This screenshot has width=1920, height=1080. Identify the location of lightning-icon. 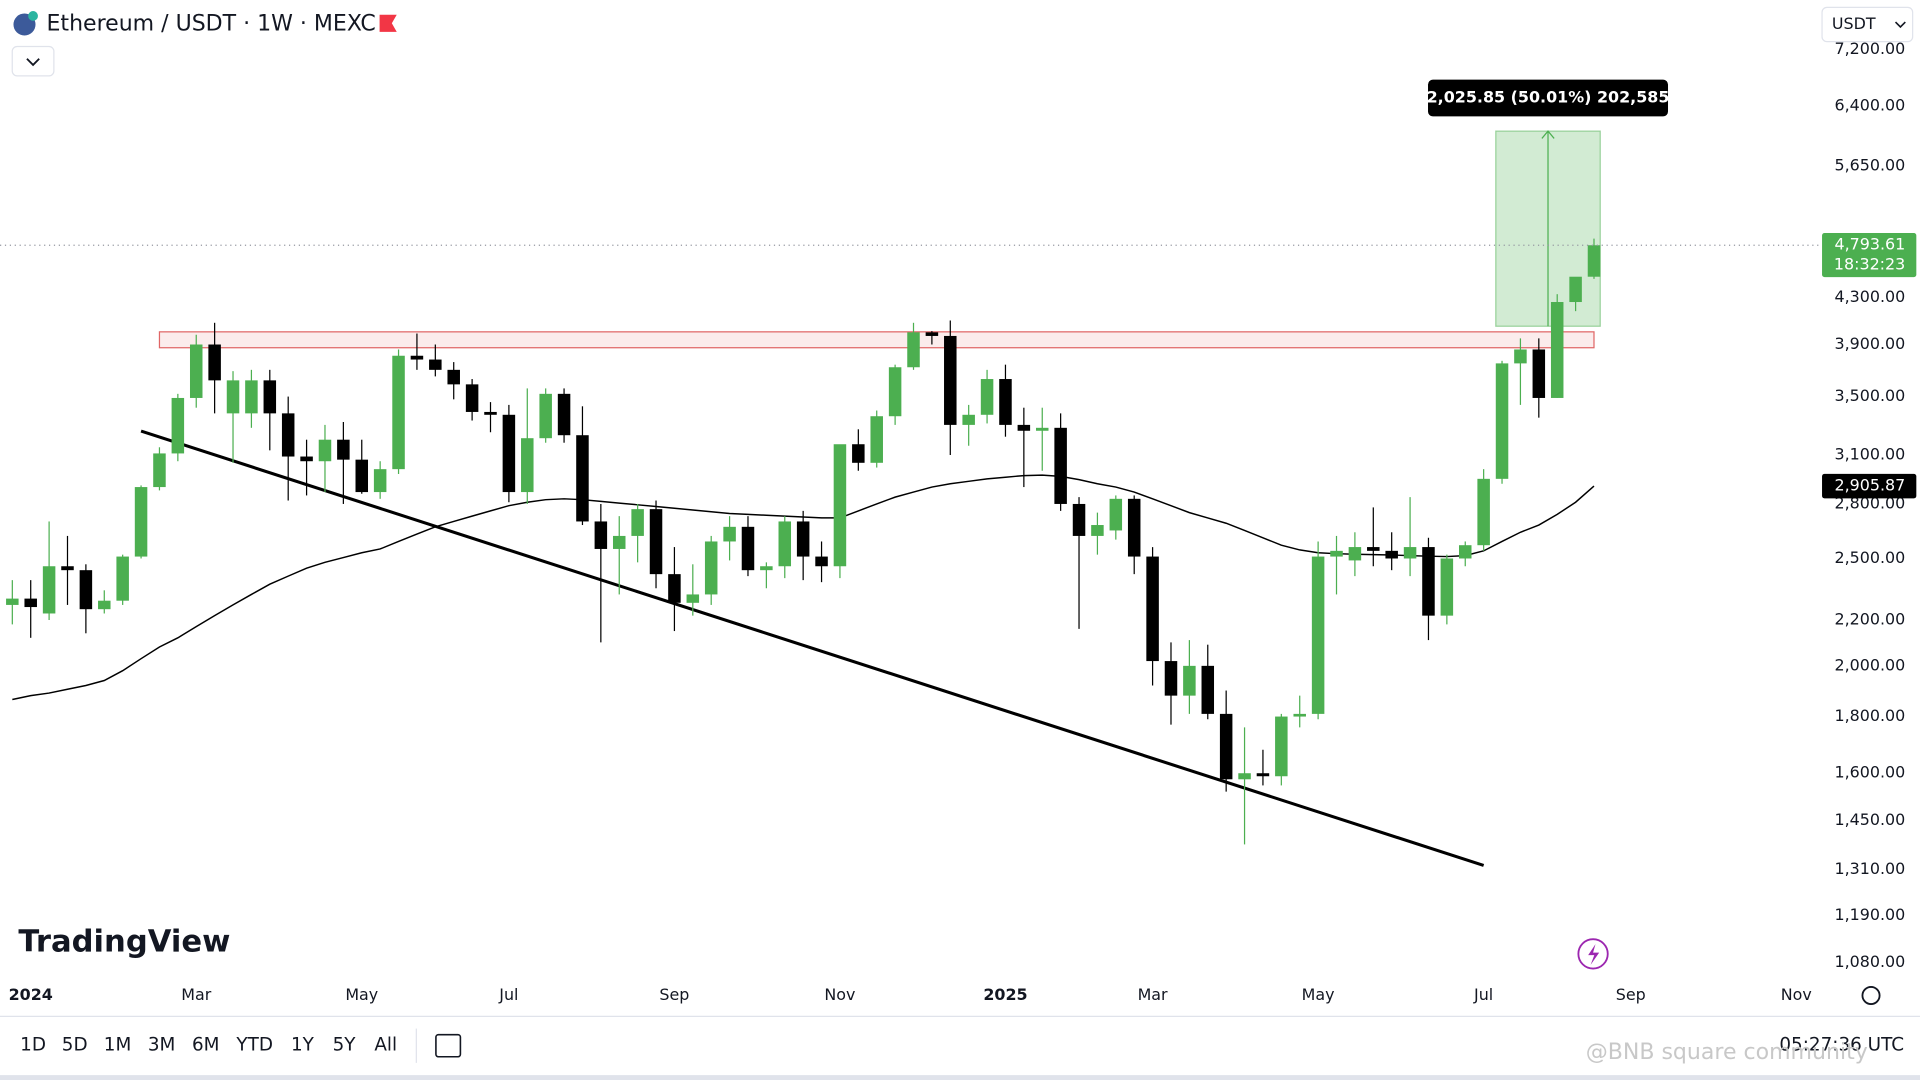
(1594, 954).